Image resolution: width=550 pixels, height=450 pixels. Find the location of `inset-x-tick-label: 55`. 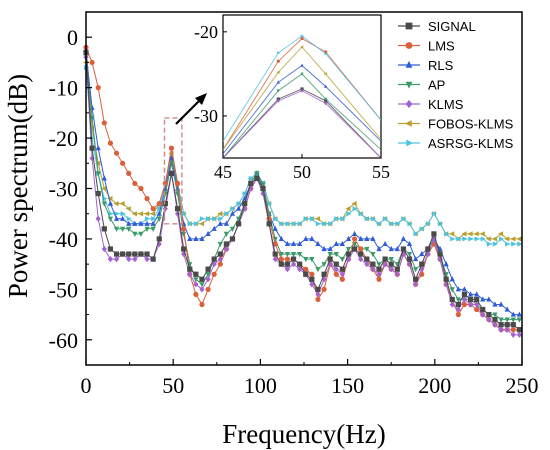

inset-x-tick-label: 55 is located at coordinates (381, 172).